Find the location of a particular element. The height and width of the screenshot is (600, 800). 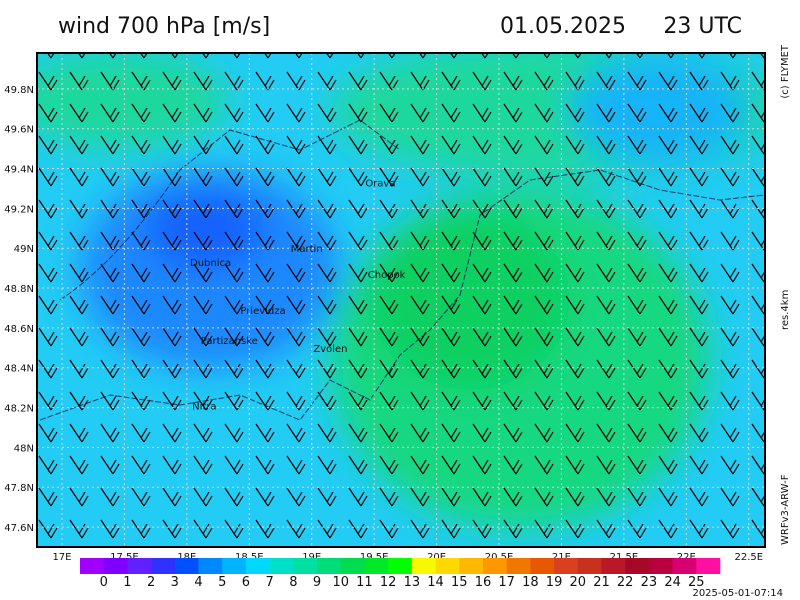

city-label: Martin is located at coordinates (307, 249).